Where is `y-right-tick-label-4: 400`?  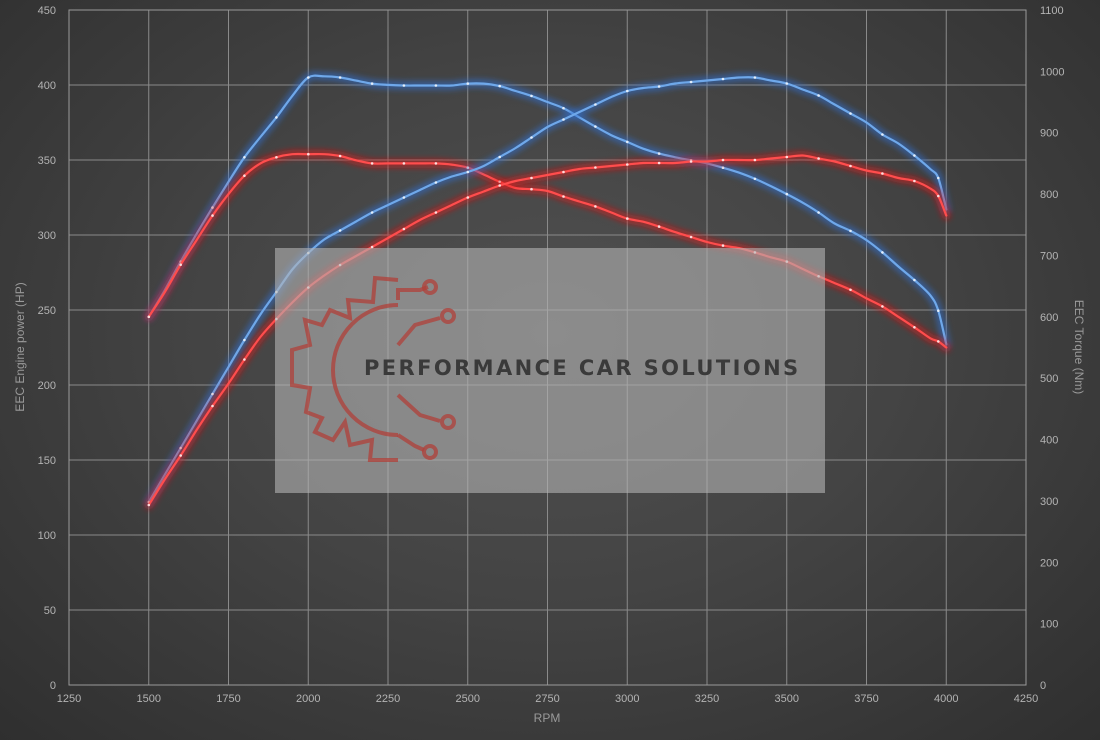 y-right-tick-label-4: 400 is located at coordinates (1049, 441).